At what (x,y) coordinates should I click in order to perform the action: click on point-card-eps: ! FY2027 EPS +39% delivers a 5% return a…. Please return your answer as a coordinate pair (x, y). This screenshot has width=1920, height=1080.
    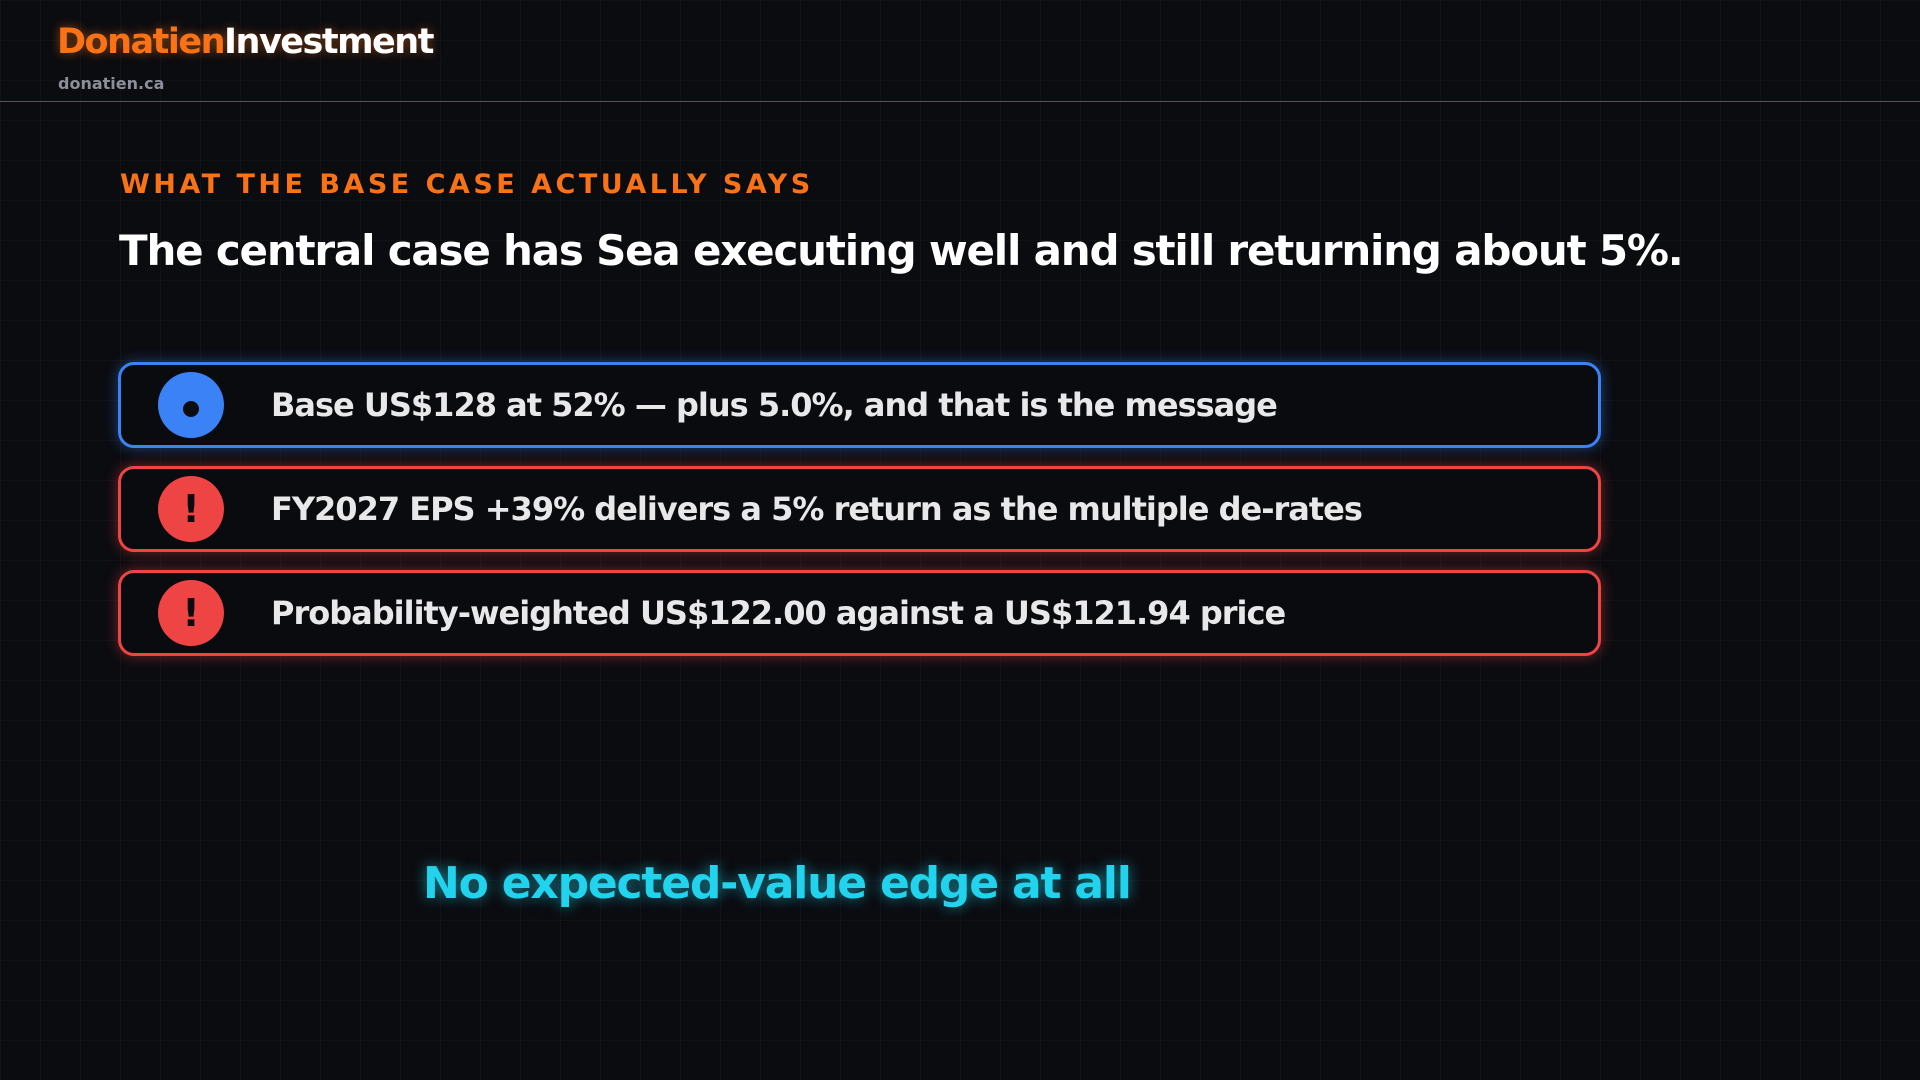
    Looking at the image, I should click on (859, 509).